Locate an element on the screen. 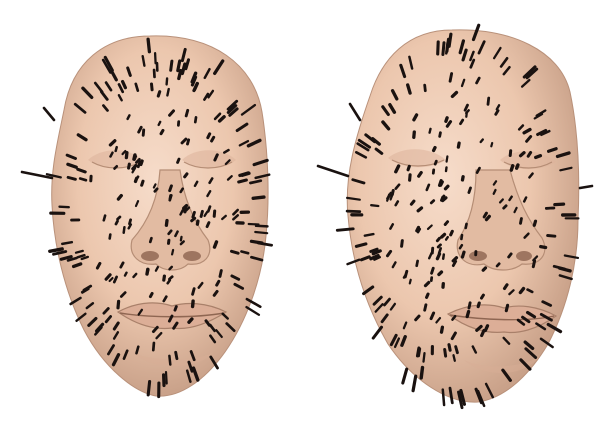 This screenshot has width=604, height=427. eye-socket-right is located at coordinates (209, 159).